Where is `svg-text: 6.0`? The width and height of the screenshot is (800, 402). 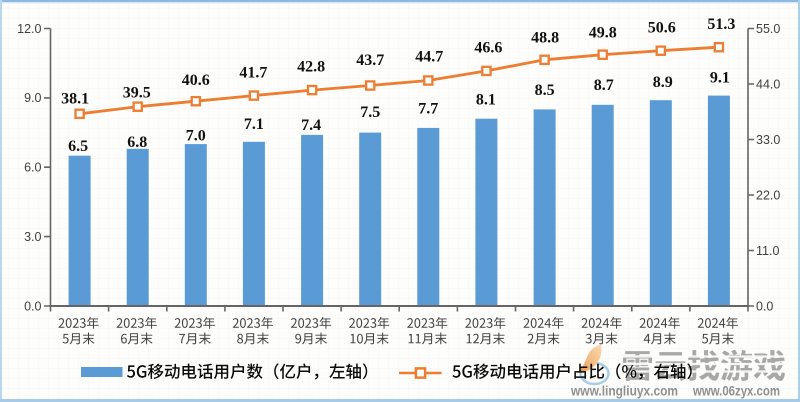
svg-text: 6.0 is located at coordinates (32, 168).